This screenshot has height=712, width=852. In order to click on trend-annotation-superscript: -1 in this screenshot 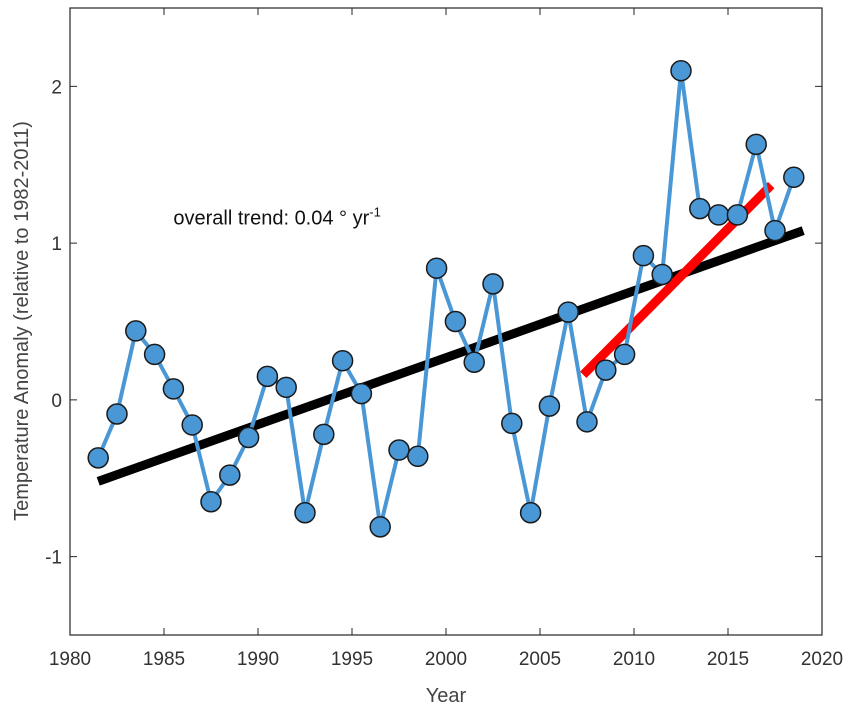, I will do `click(375, 211)`.